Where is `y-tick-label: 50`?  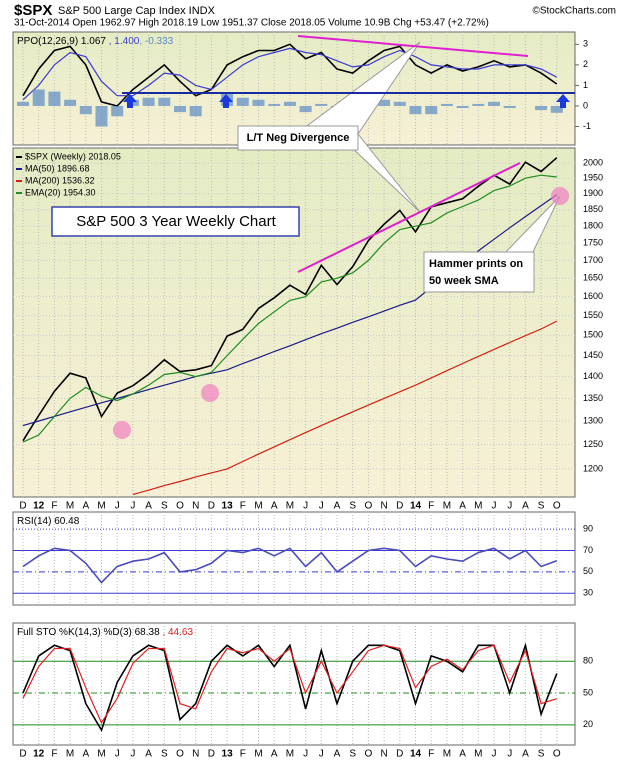
y-tick-label: 50 is located at coordinates (588, 571).